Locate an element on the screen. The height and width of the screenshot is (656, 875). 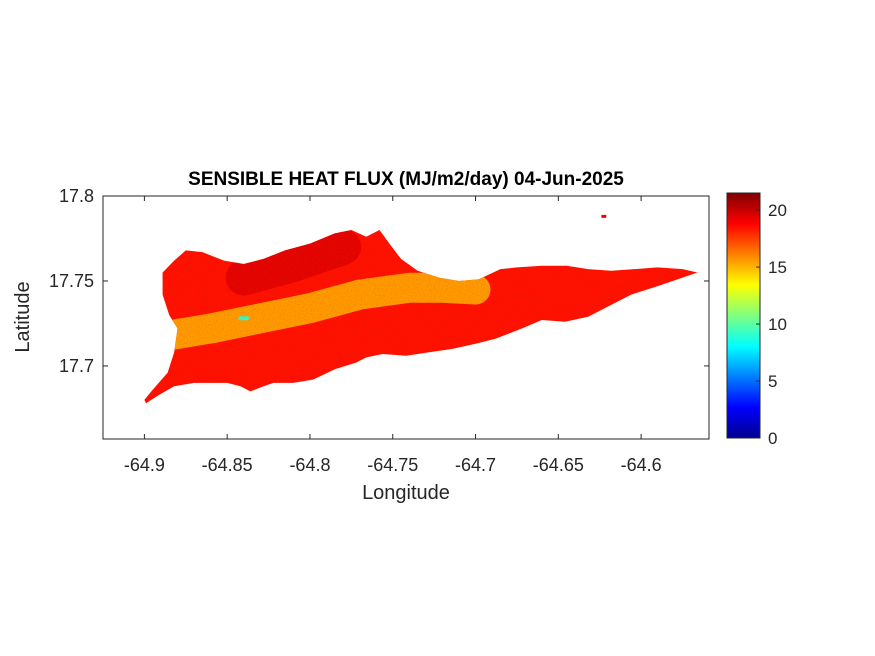
x-tick-label: -64.85 is located at coordinates (227, 465).